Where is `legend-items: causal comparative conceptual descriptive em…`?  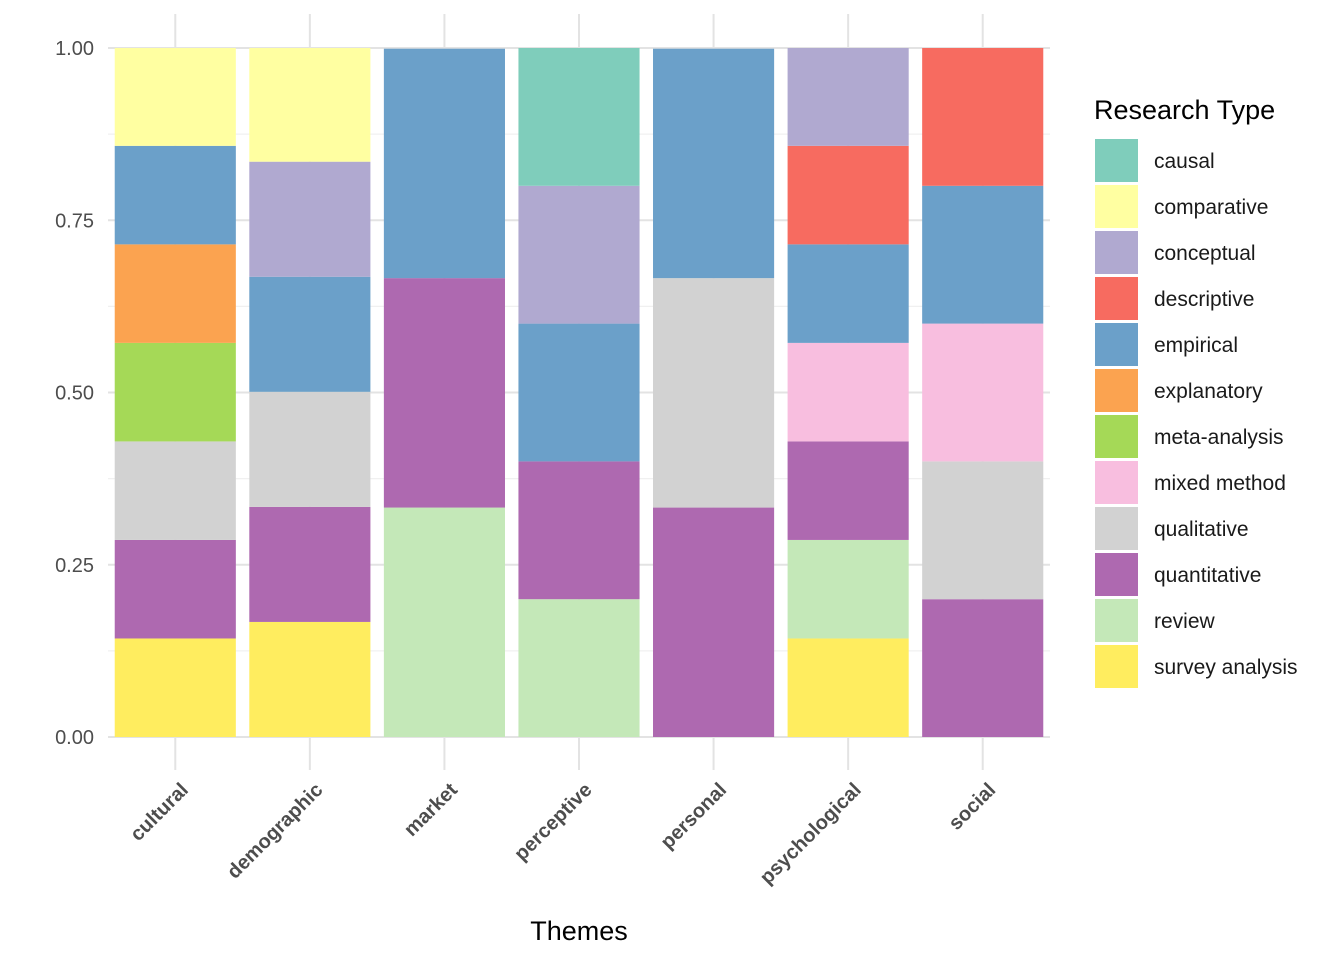
legend-items: causal comparative conceptual descriptive em… is located at coordinates (1196, 413).